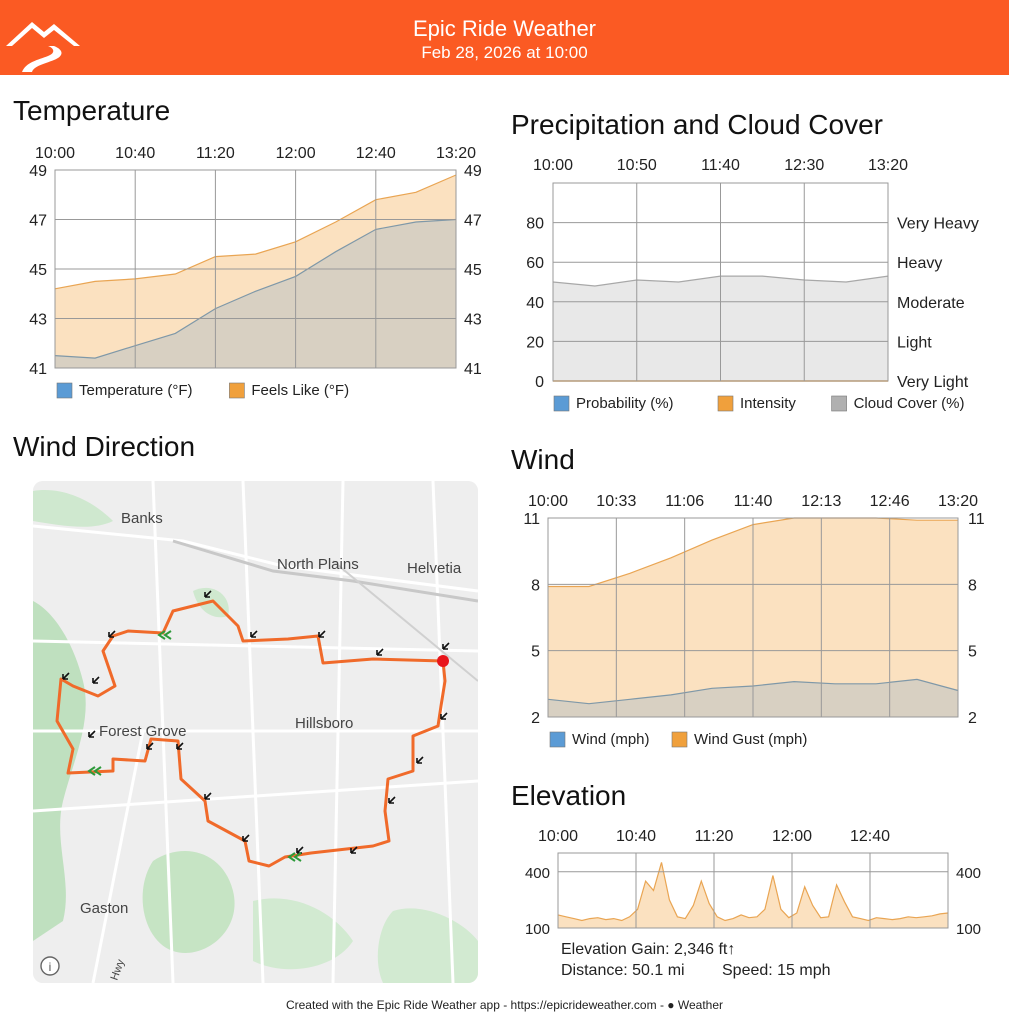  What do you see at coordinates (548, 501) in the screenshot?
I see `wind-x-tick: 10:00` at bounding box center [548, 501].